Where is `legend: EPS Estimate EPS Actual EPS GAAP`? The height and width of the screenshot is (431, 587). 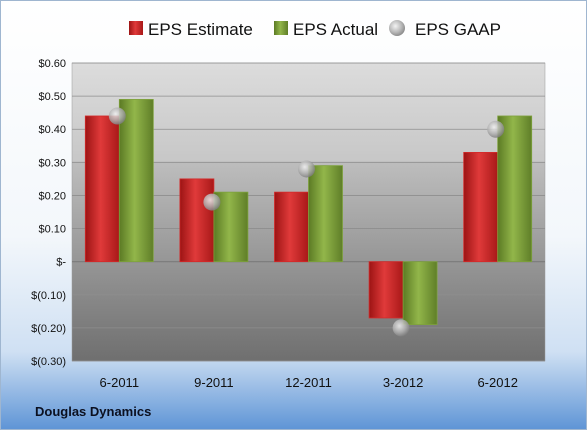
legend: EPS Estimate EPS Actual EPS GAAP is located at coordinates (315, 29).